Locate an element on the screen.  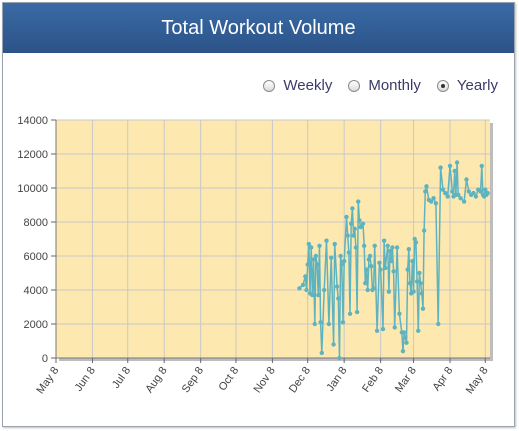
range-option-weekly: Weekly is located at coordinates (297, 85).